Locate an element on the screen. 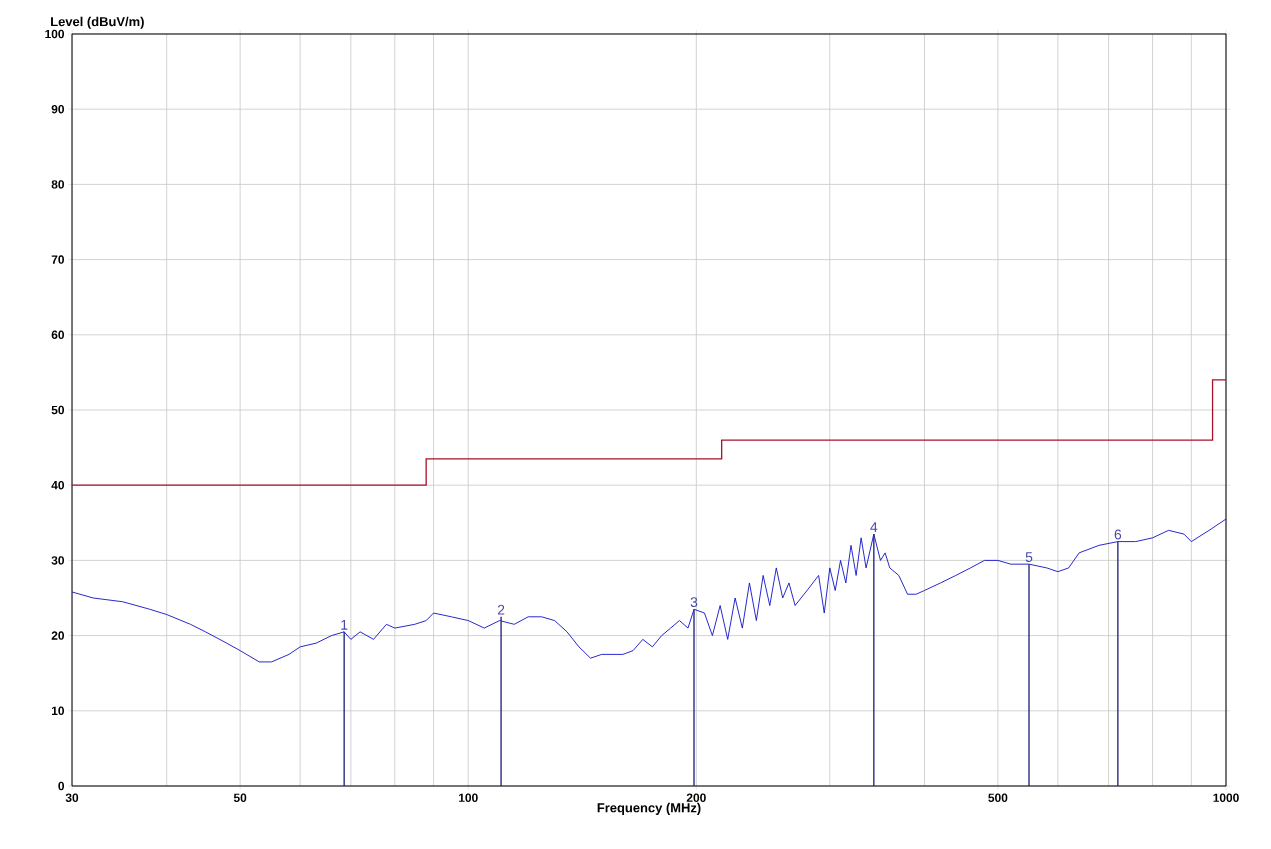  y-tick-label: 90 is located at coordinates (58, 109).